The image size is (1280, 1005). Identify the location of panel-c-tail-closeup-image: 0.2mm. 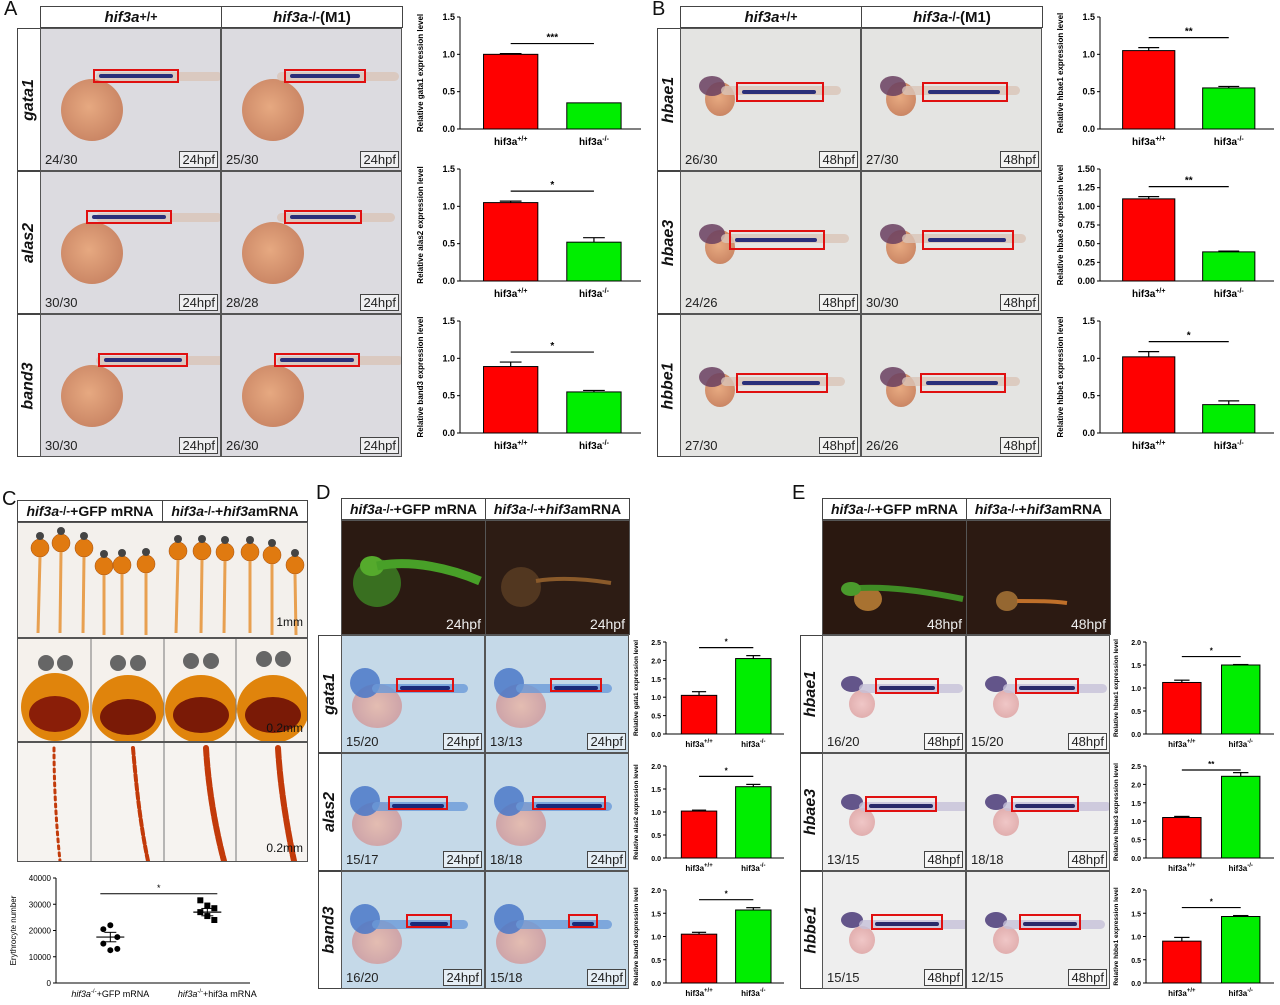
(162, 802).